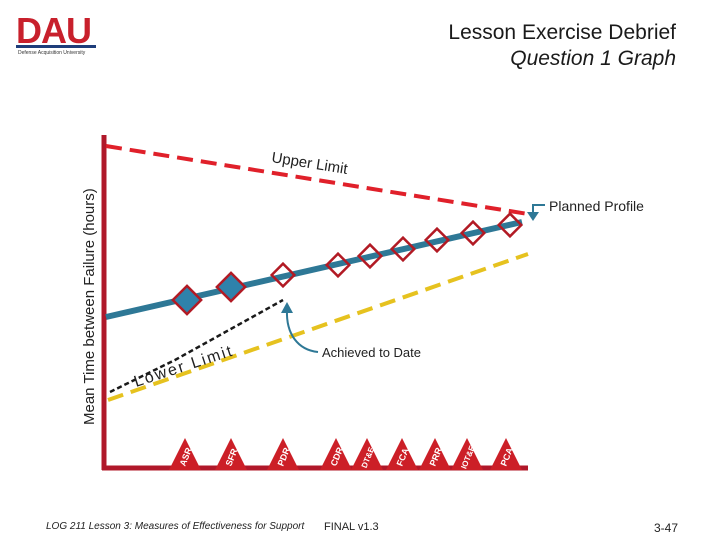  I want to click on planned-profile-callout-arrow, so click(538, 209).